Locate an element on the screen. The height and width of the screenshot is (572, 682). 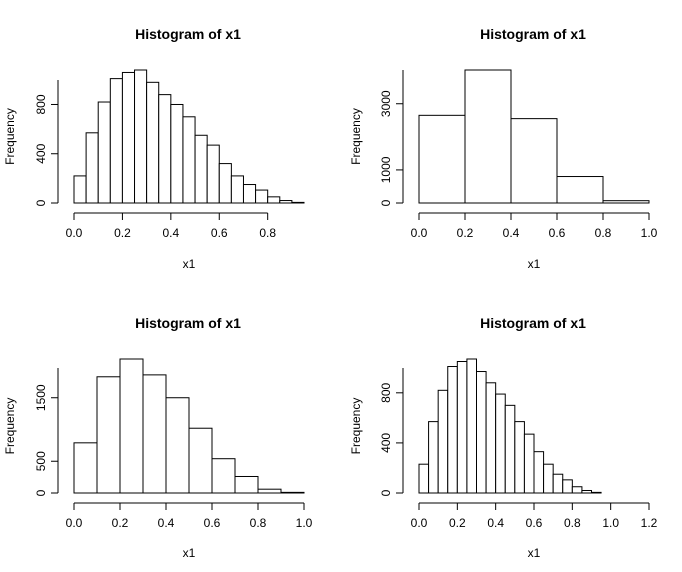
x-tick-label: 1.2 is located at coordinates (649, 523).